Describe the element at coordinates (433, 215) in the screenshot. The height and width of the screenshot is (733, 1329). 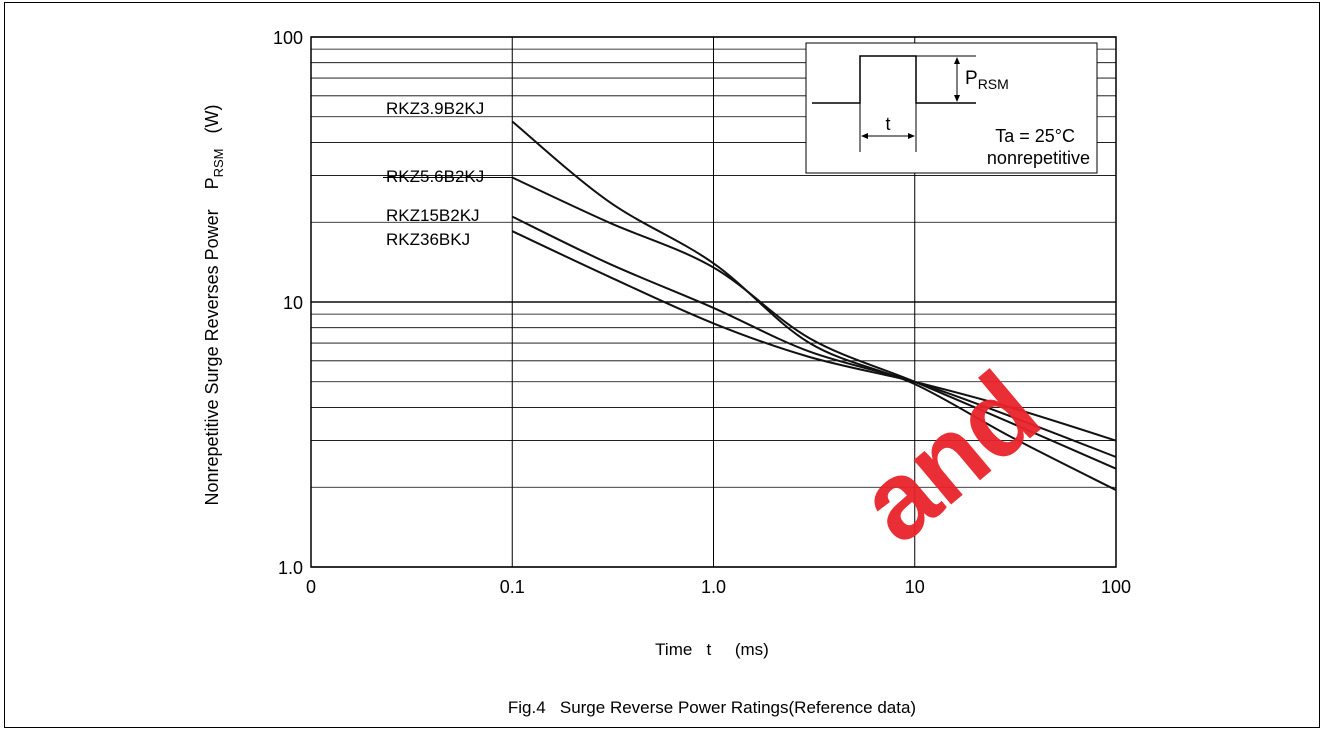
I see `series-label: RKZ15B2KJ` at that location.